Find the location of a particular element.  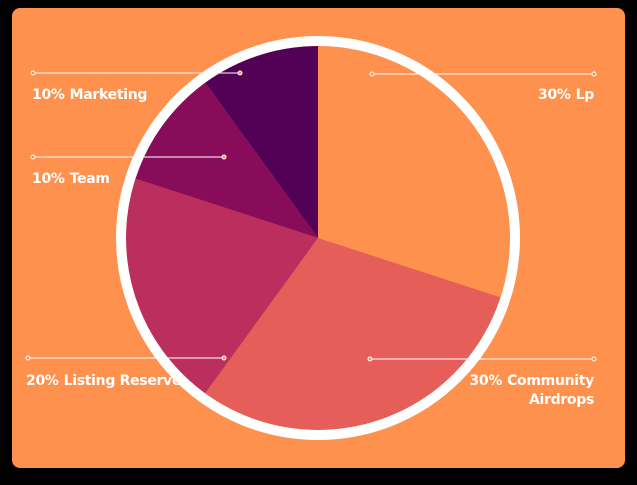

category-label: Marketing is located at coordinates (108, 95).